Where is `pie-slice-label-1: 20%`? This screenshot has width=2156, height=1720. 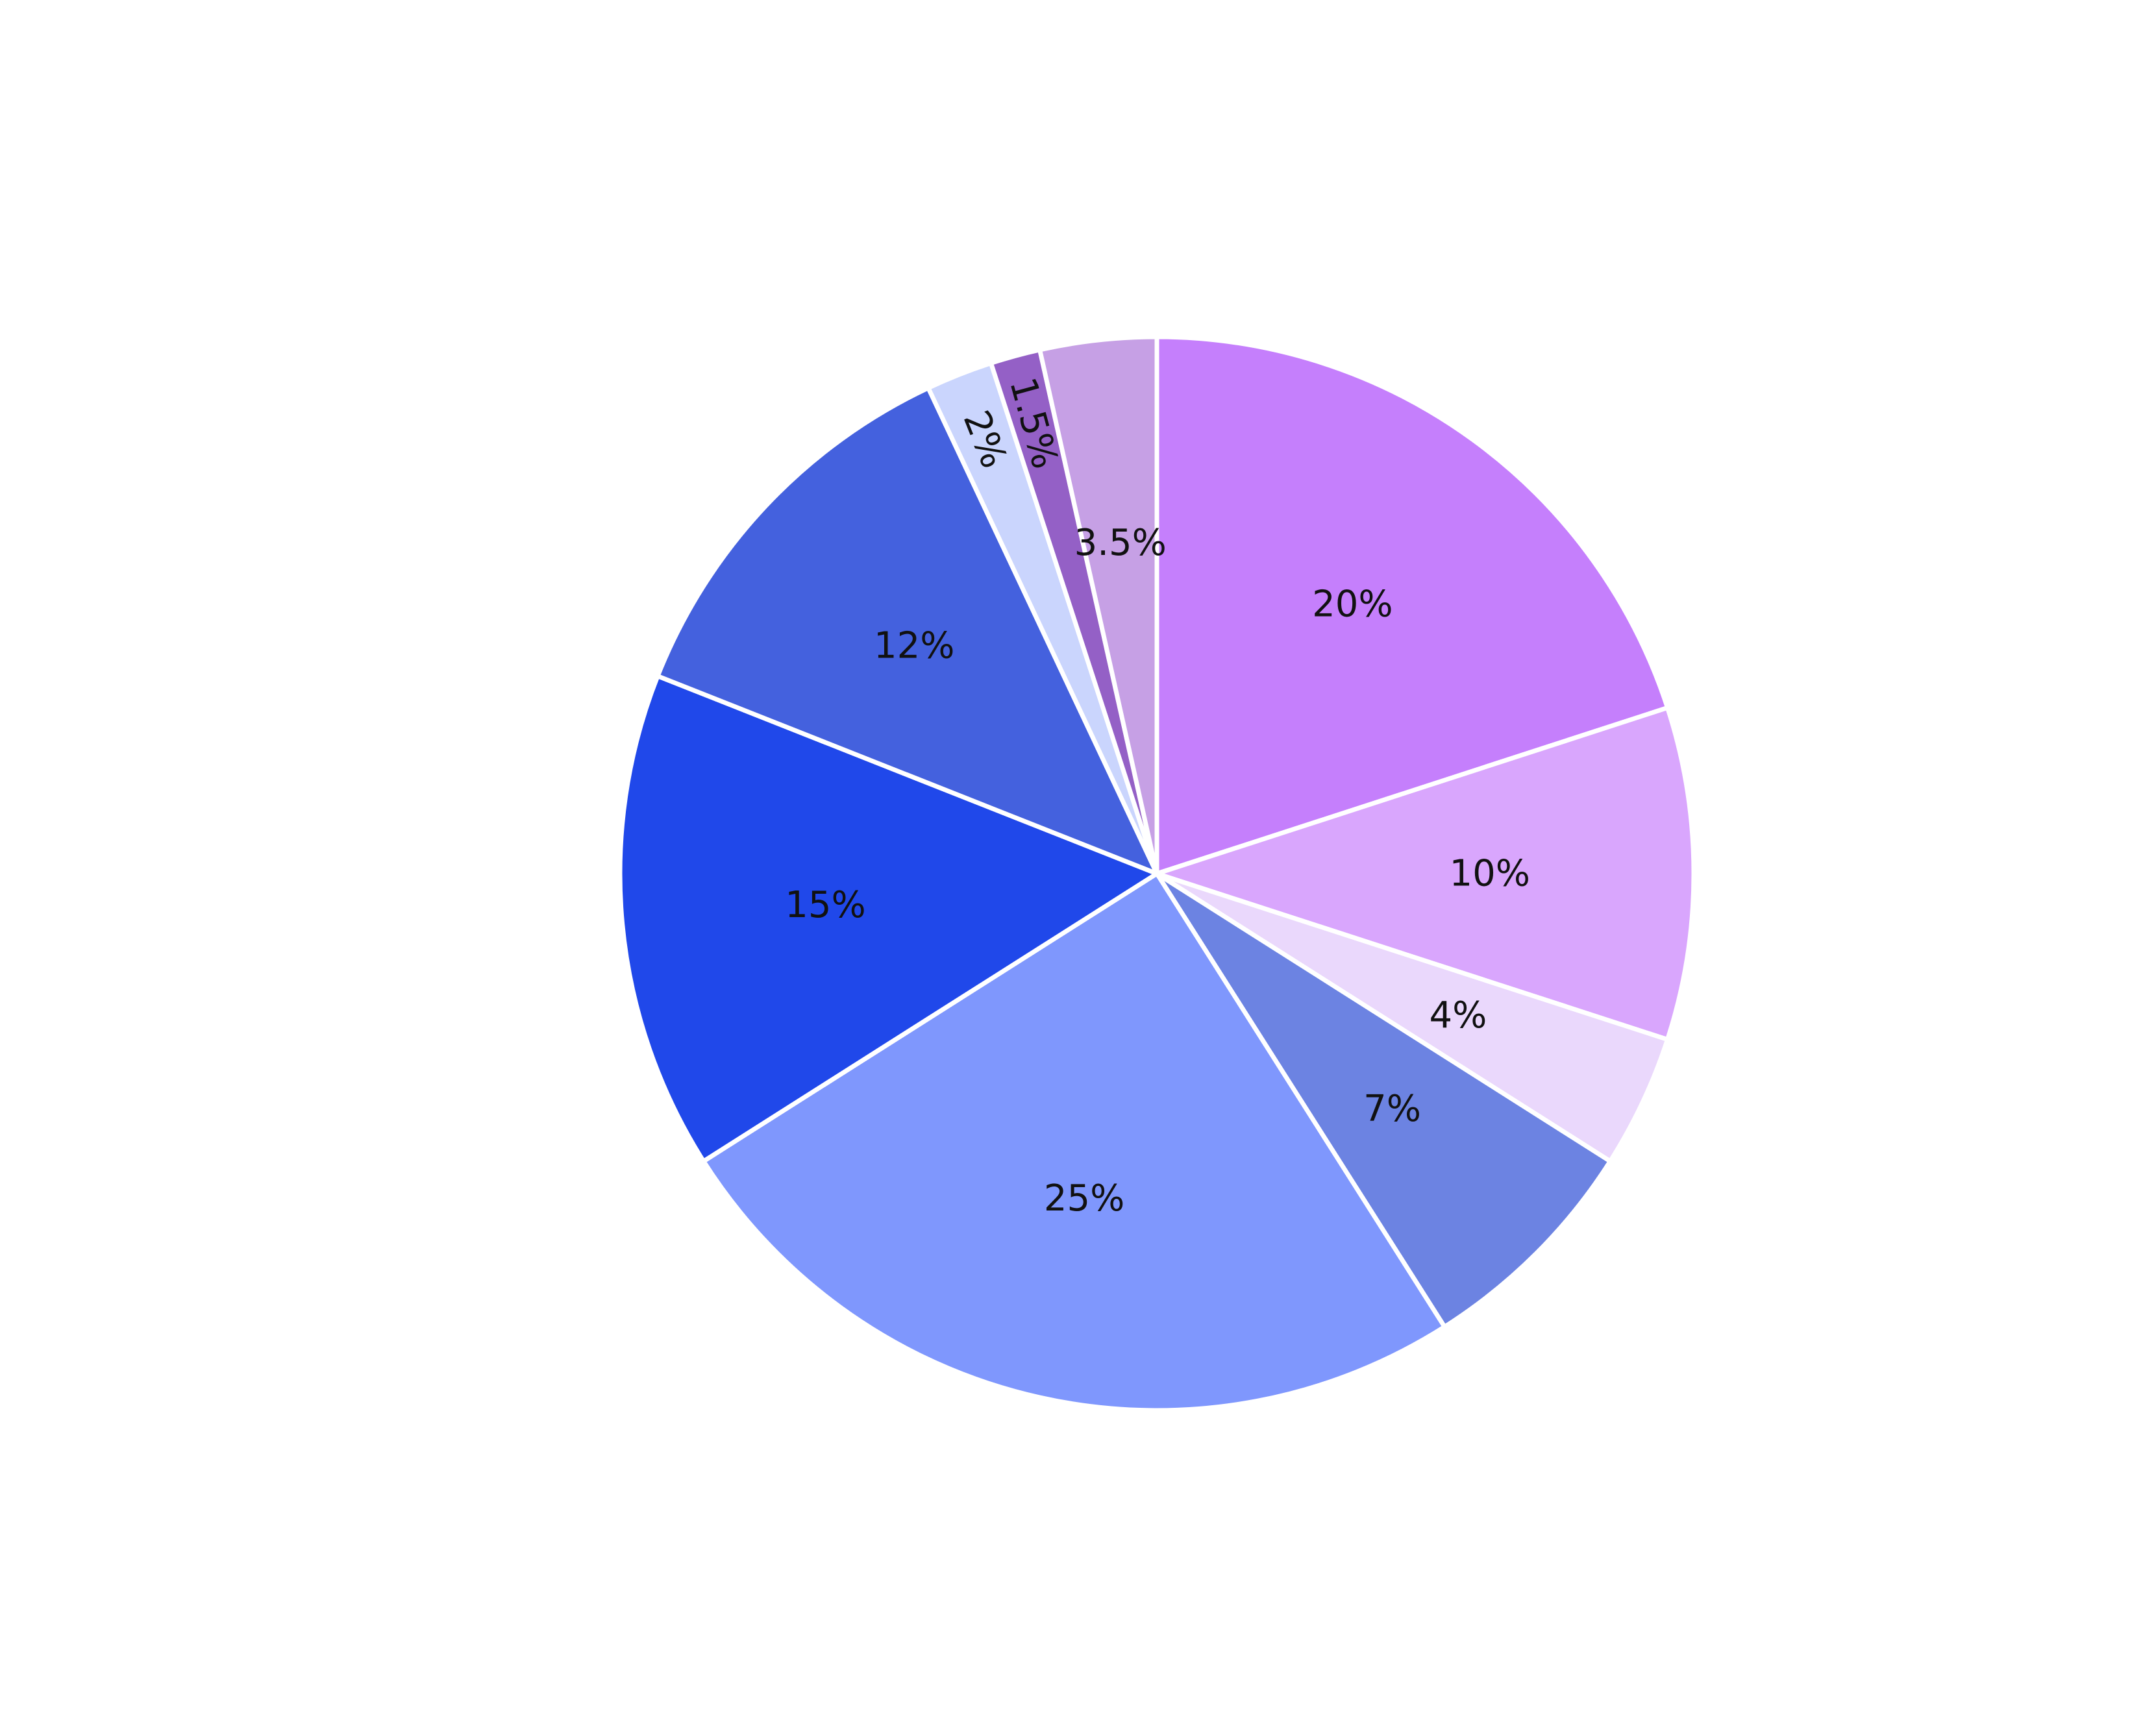 pie-slice-label-1: 20% is located at coordinates (1352, 605).